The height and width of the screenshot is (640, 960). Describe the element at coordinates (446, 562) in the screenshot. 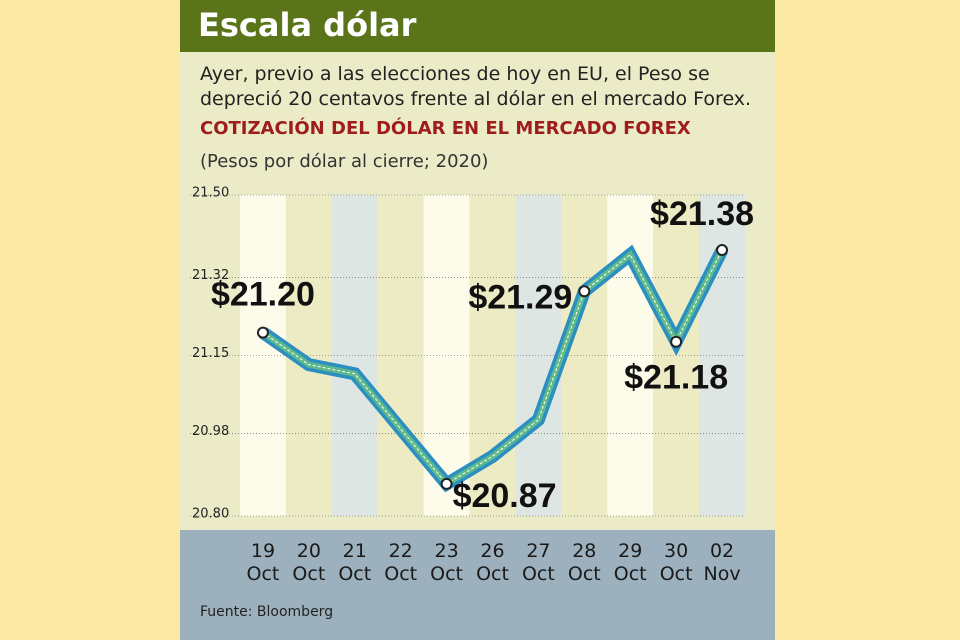

I see `x-tick-label: 23 Oct` at that location.